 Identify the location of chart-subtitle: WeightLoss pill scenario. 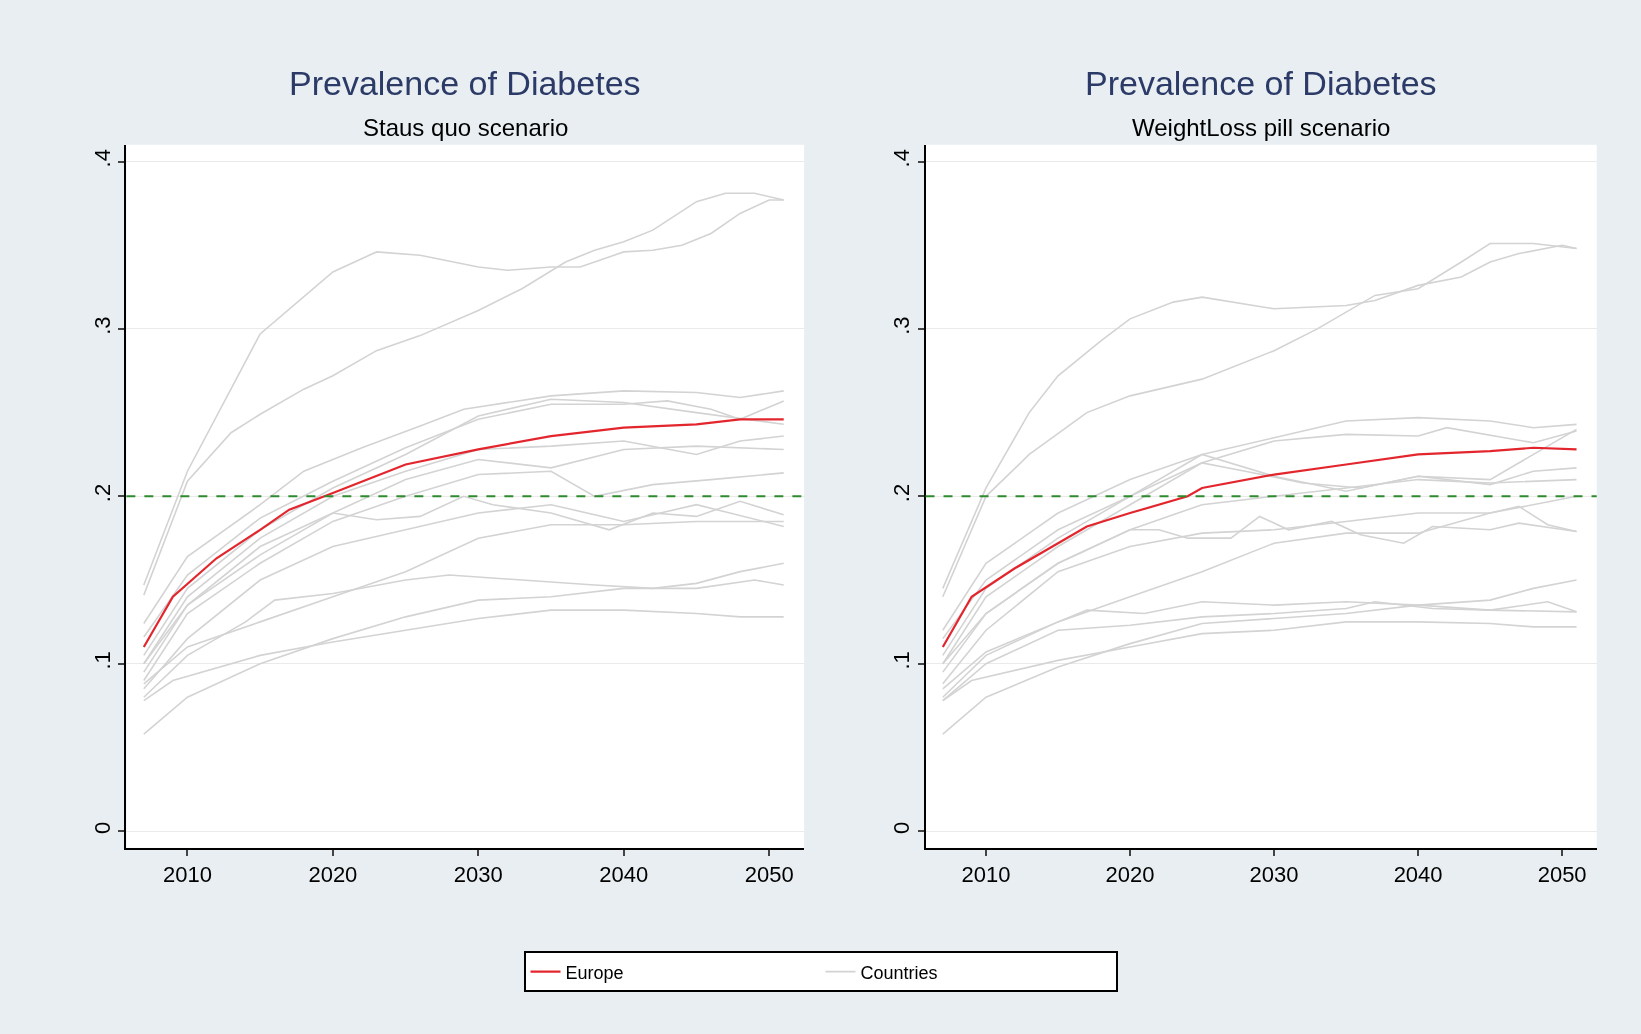
(1261, 127).